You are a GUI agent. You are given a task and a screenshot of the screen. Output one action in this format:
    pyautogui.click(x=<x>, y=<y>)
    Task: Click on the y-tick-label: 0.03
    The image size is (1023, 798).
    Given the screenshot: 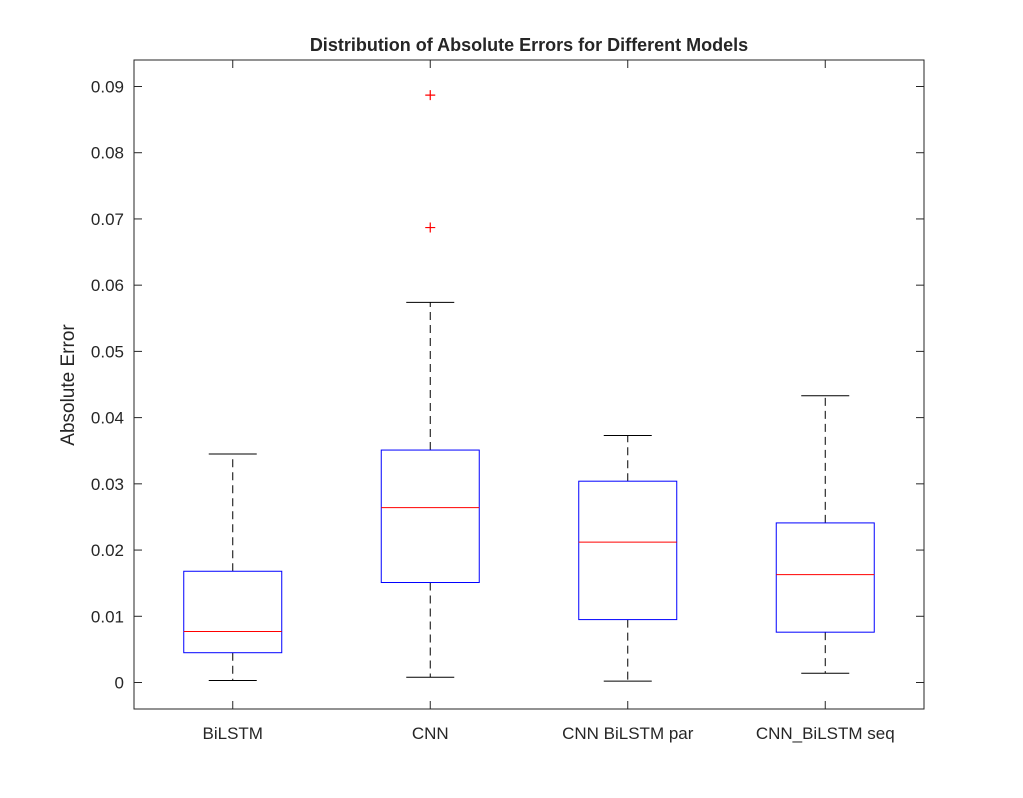 What is the action you would take?
    pyautogui.click(x=107, y=484)
    